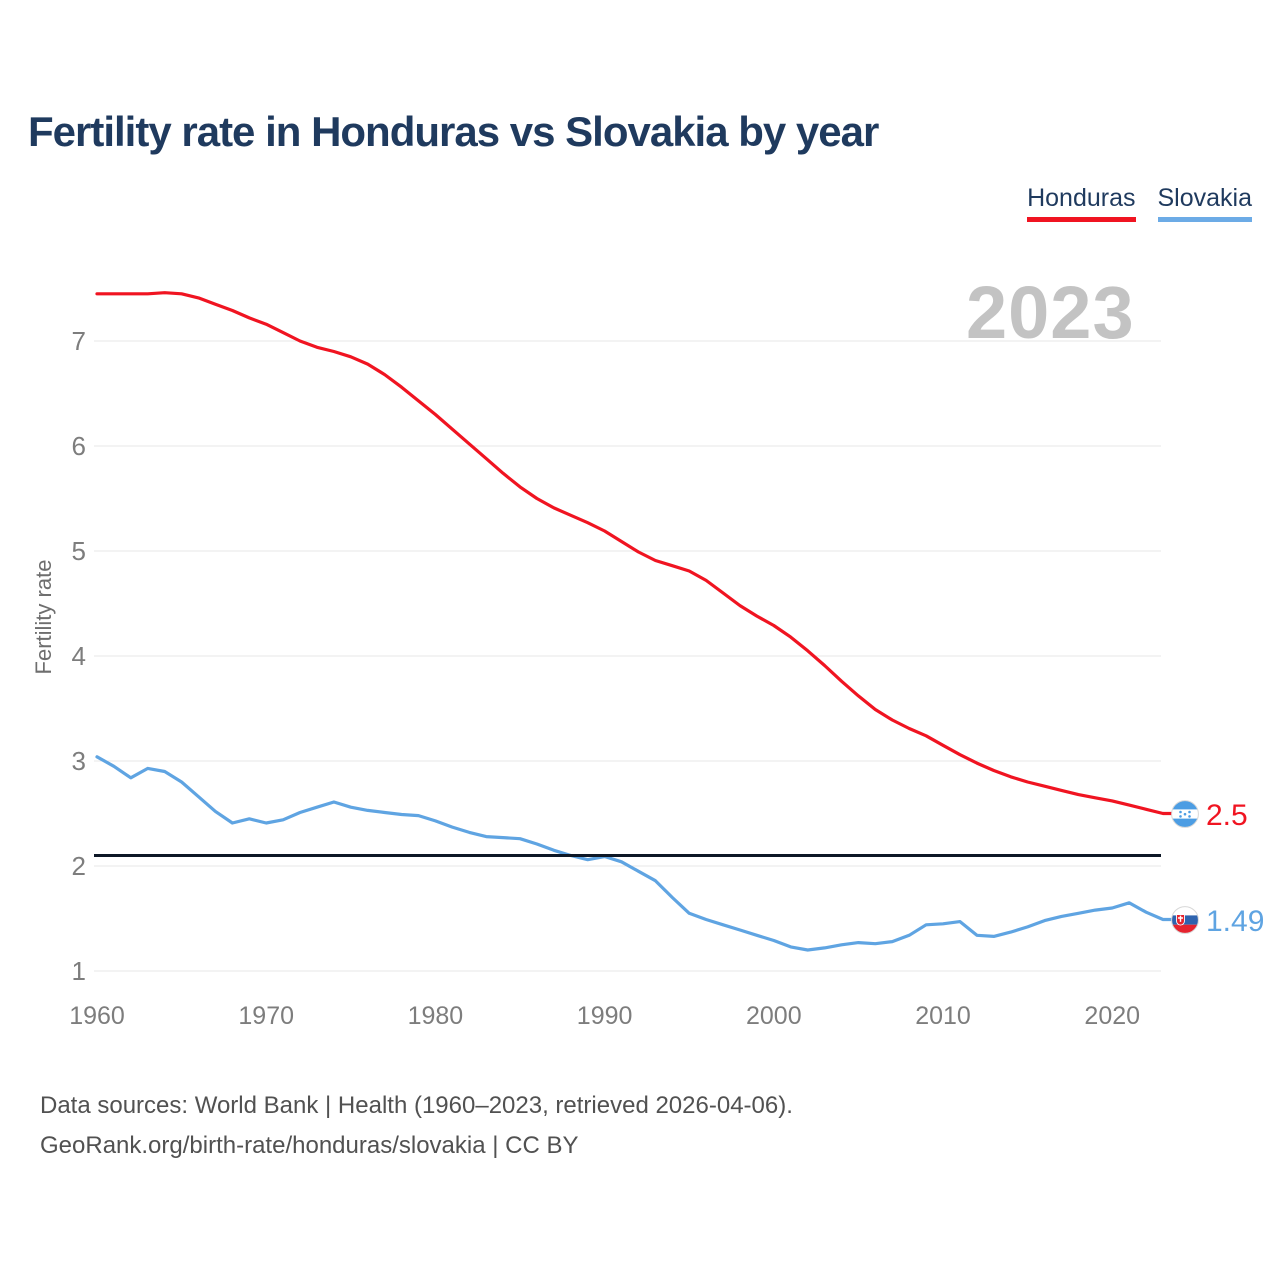 This screenshot has height=1280, width=1280. What do you see at coordinates (435, 1016) in the screenshot?
I see `x-tick-label-1980: 1980` at bounding box center [435, 1016].